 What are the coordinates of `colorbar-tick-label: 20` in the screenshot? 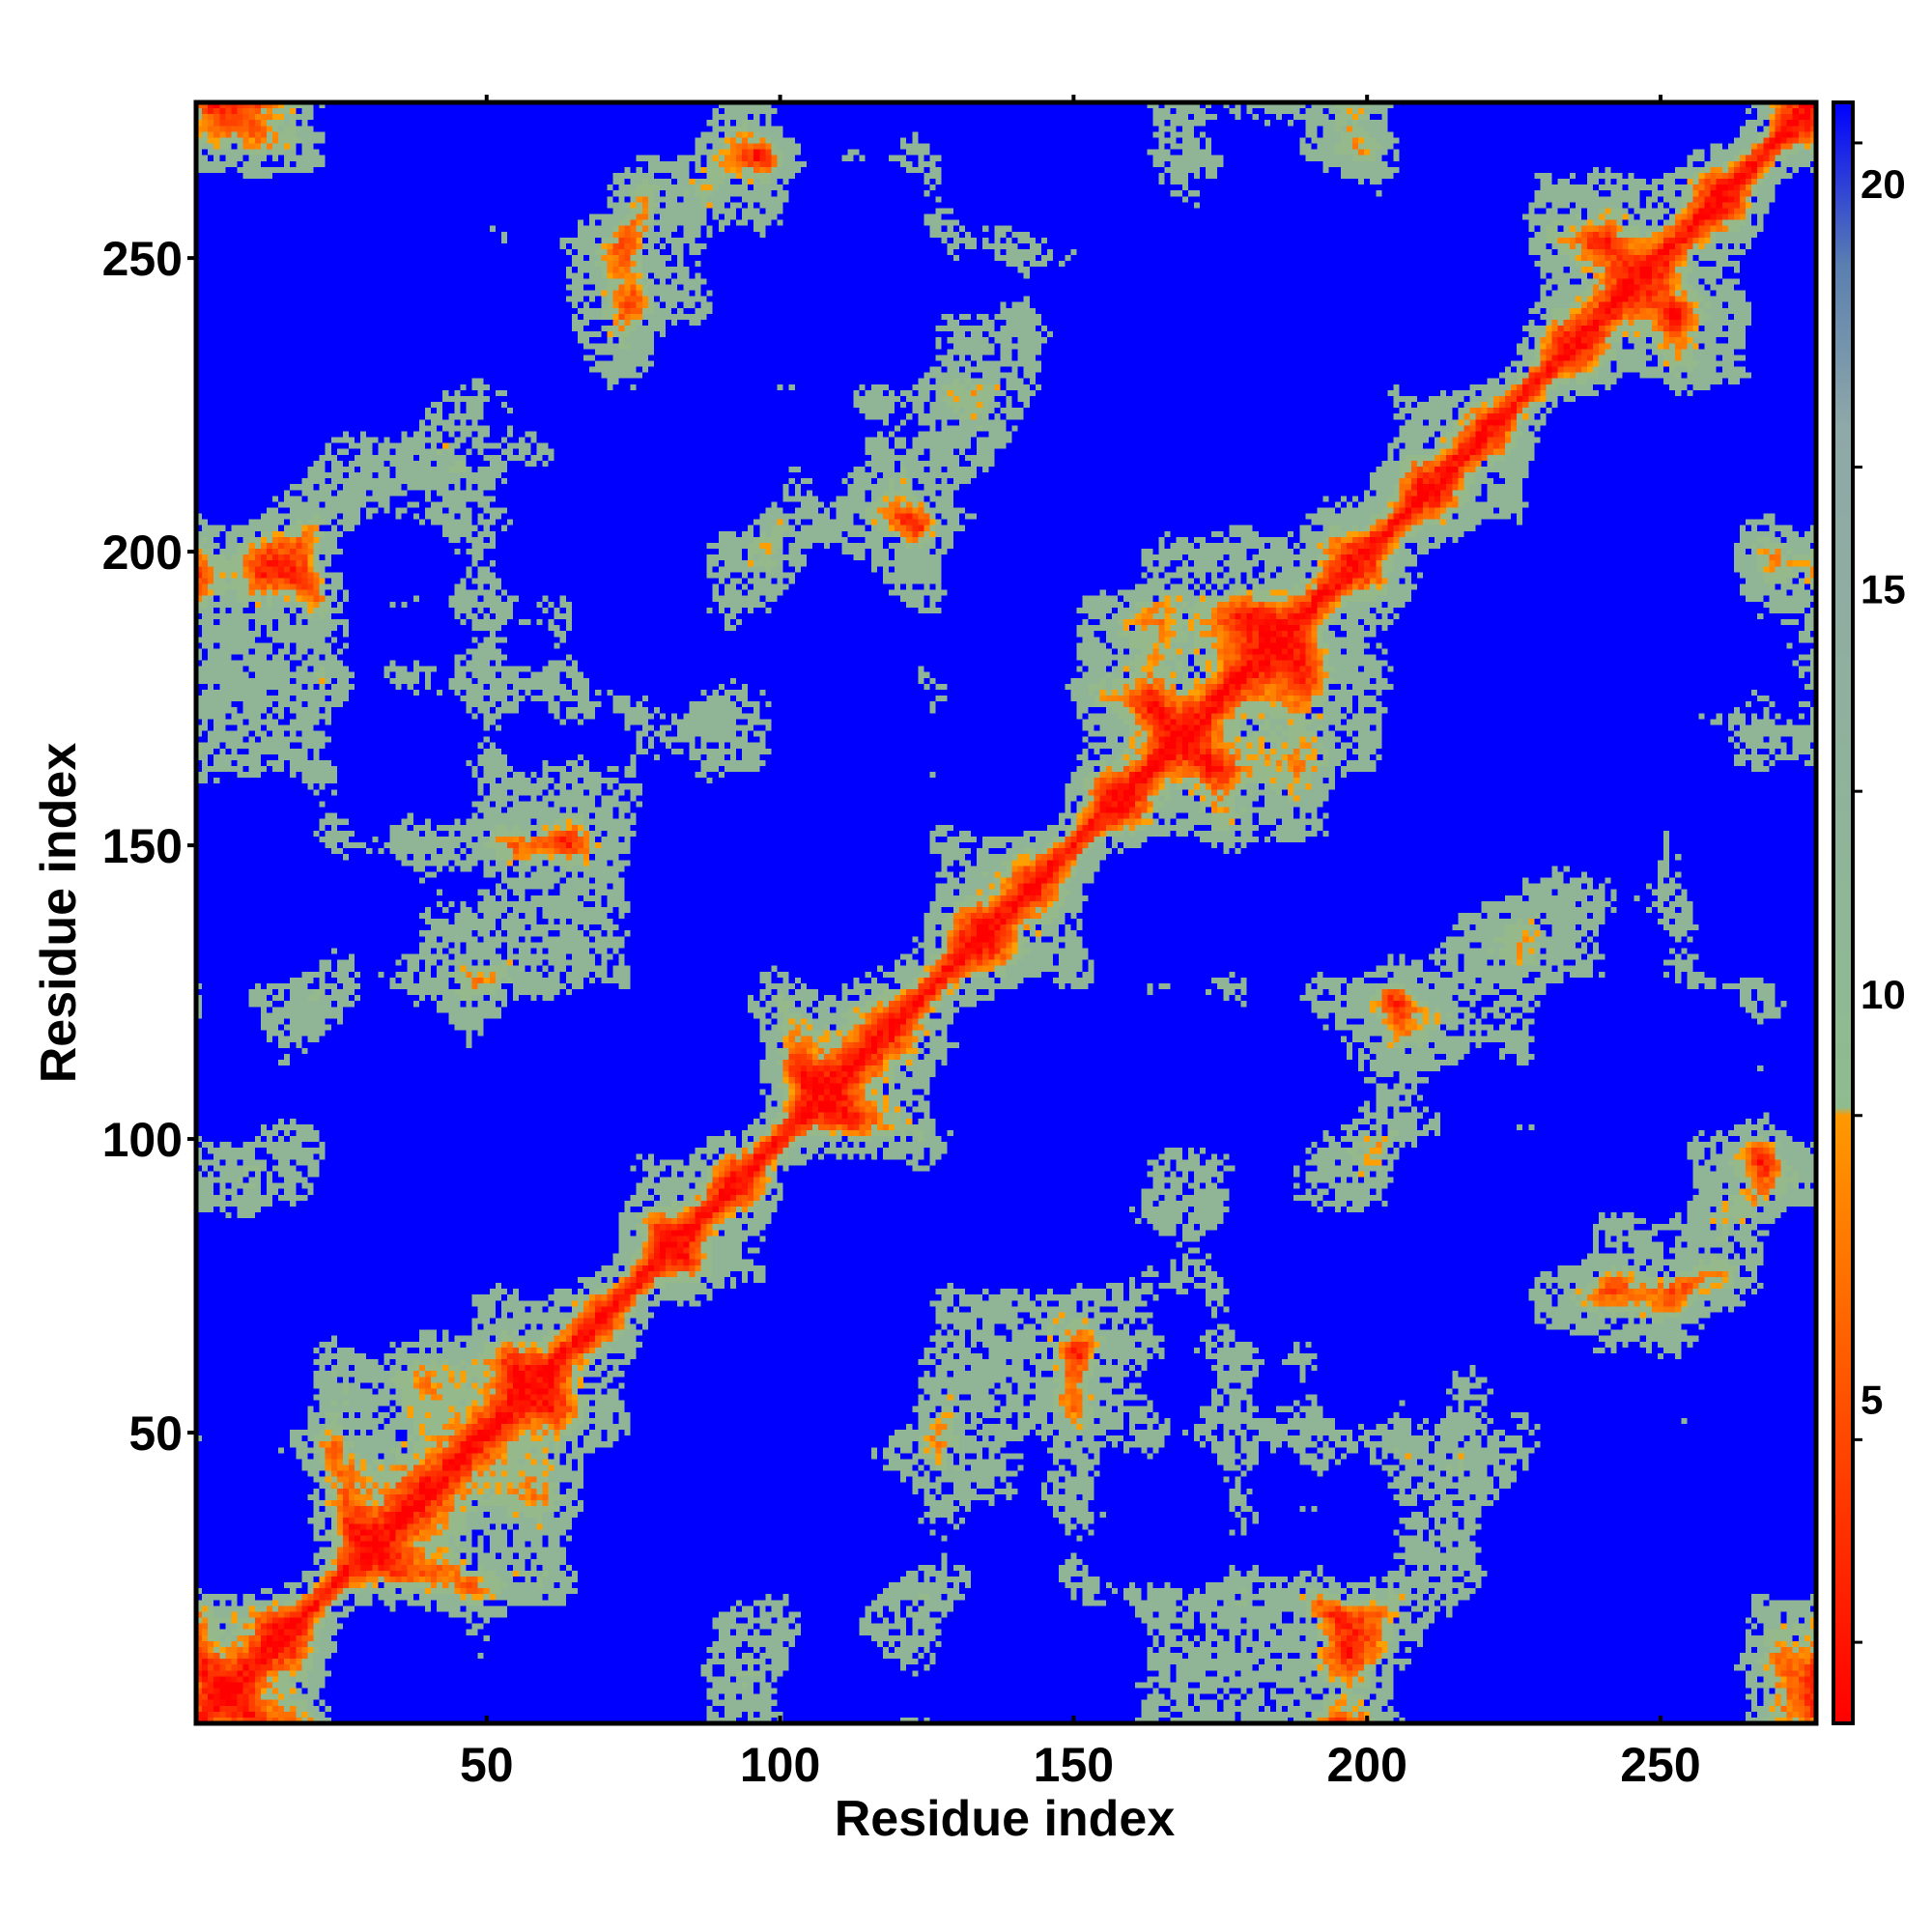 It's located at (1883, 184).